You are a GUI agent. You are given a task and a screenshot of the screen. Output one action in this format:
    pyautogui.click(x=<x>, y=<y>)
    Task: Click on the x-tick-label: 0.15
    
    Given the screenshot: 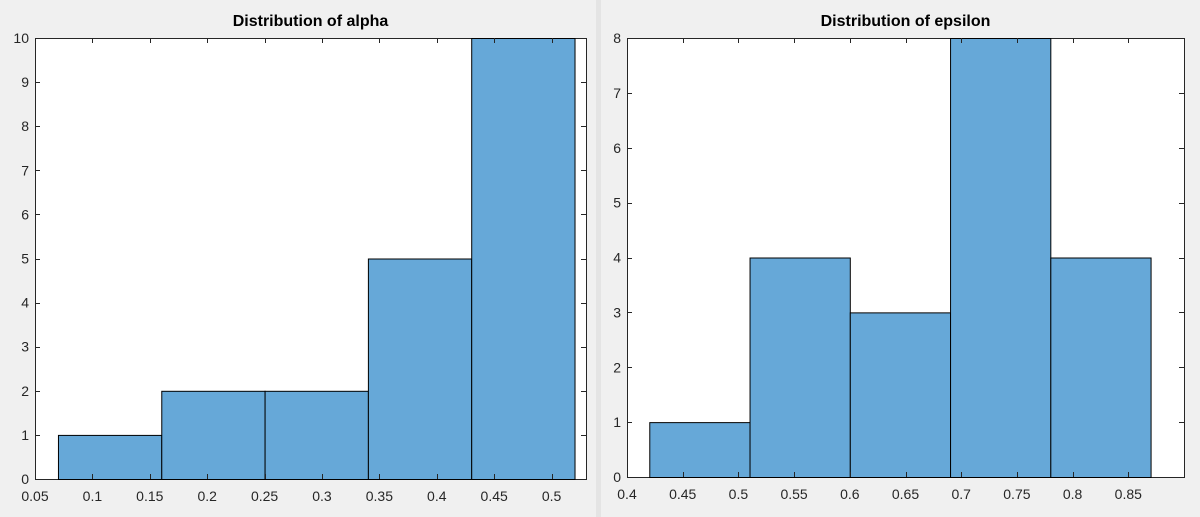 What is the action you would take?
    pyautogui.click(x=149, y=496)
    